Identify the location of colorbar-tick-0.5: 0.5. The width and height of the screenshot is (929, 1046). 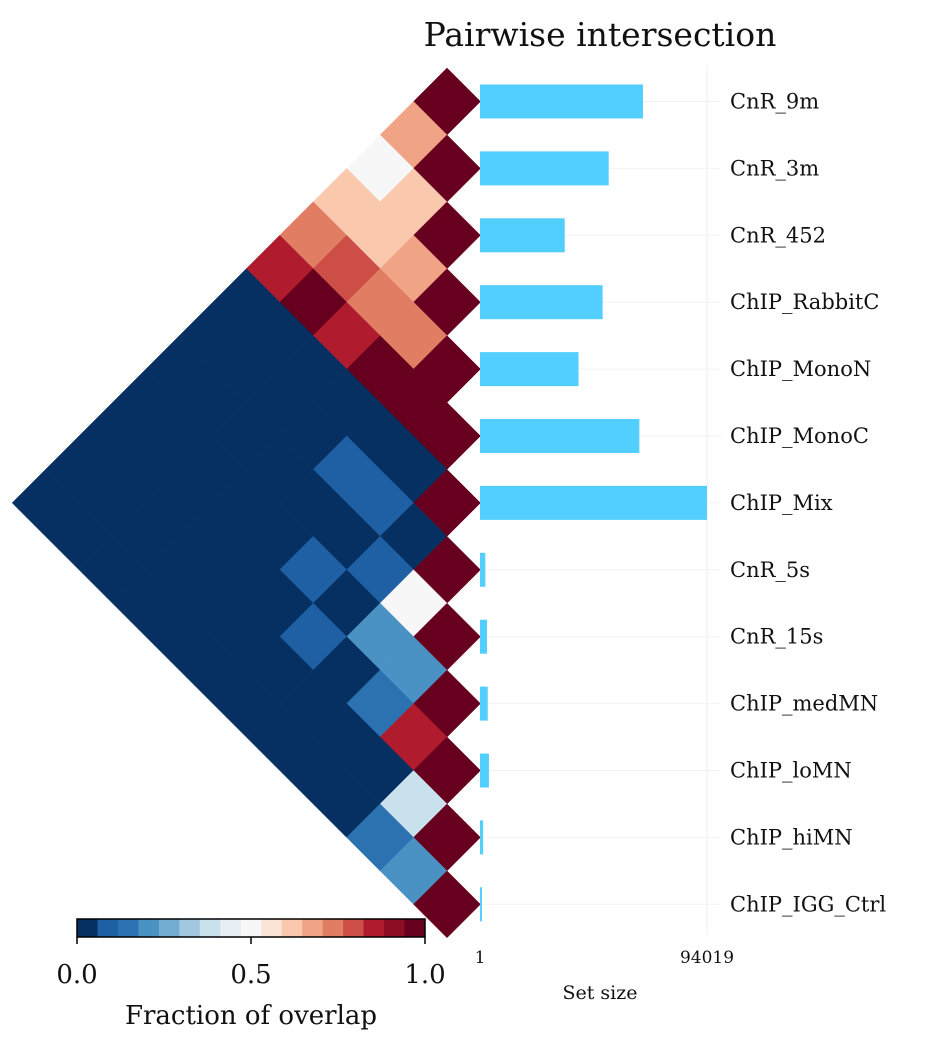
(250, 975).